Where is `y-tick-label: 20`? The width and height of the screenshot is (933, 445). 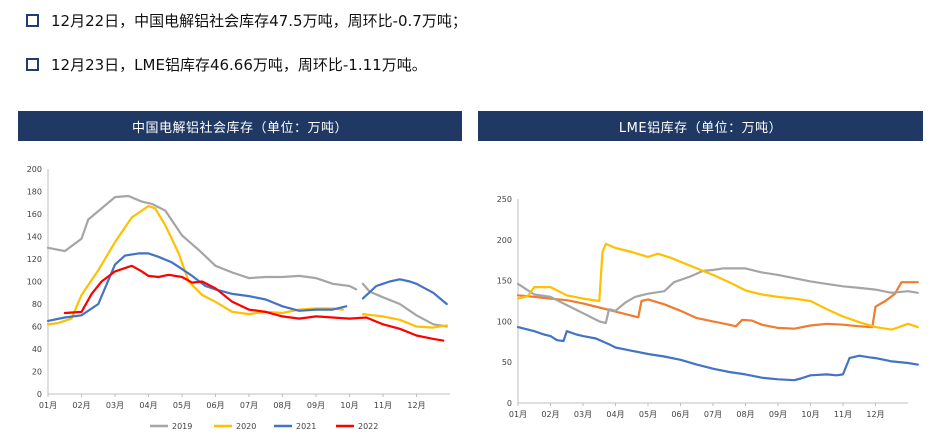
y-tick-label: 20 is located at coordinates (37, 372).